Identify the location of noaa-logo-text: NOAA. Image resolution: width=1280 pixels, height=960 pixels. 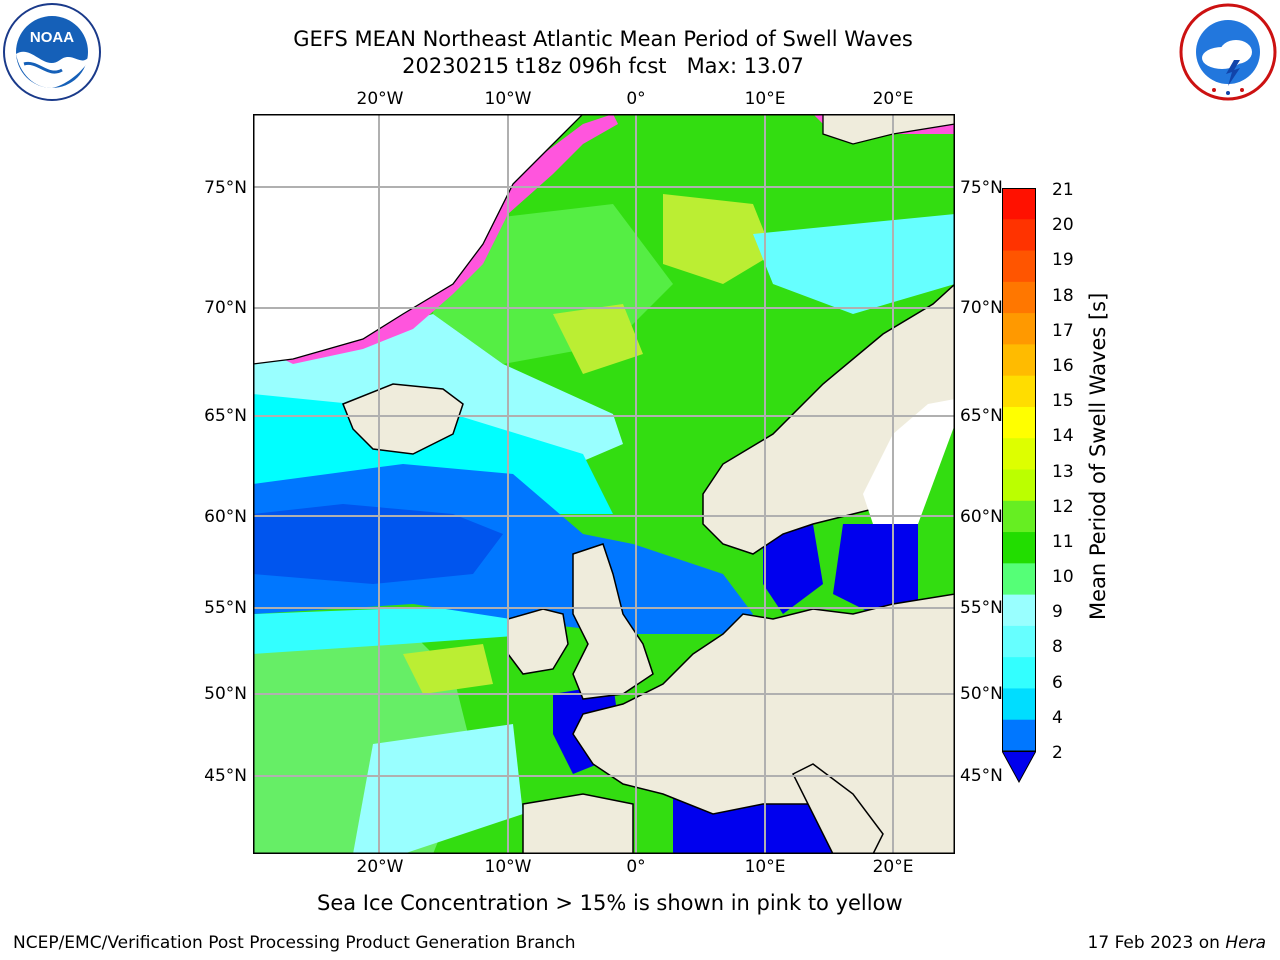
(52, 37).